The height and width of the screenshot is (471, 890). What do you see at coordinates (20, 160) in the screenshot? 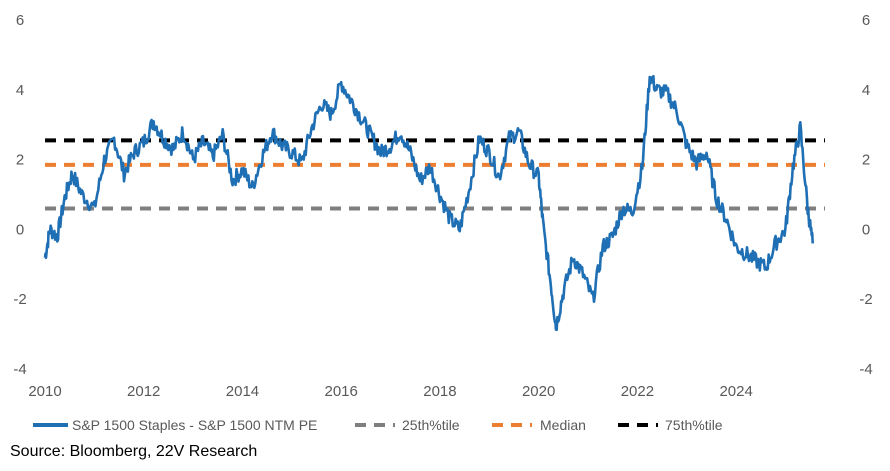
I see `y-tick-left-3: 2` at bounding box center [20, 160].